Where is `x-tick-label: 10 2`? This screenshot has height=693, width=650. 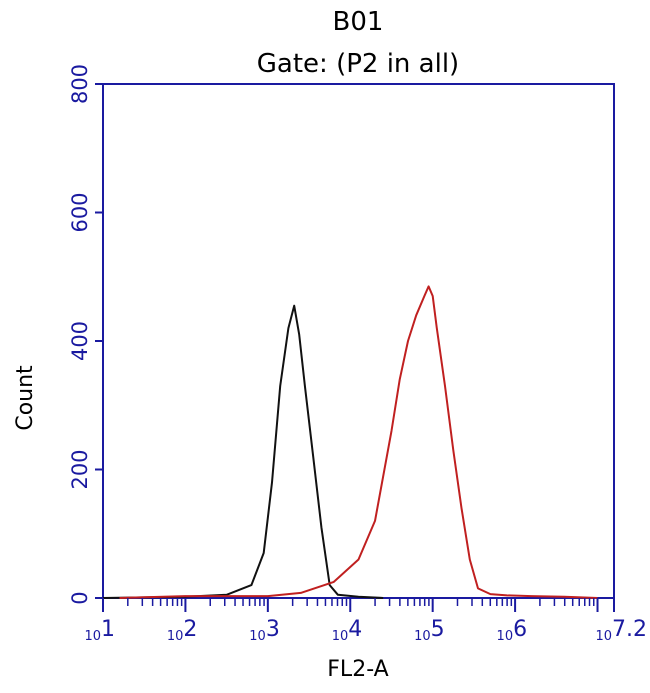
x-tick-label: 10 2 is located at coordinates (182, 630).